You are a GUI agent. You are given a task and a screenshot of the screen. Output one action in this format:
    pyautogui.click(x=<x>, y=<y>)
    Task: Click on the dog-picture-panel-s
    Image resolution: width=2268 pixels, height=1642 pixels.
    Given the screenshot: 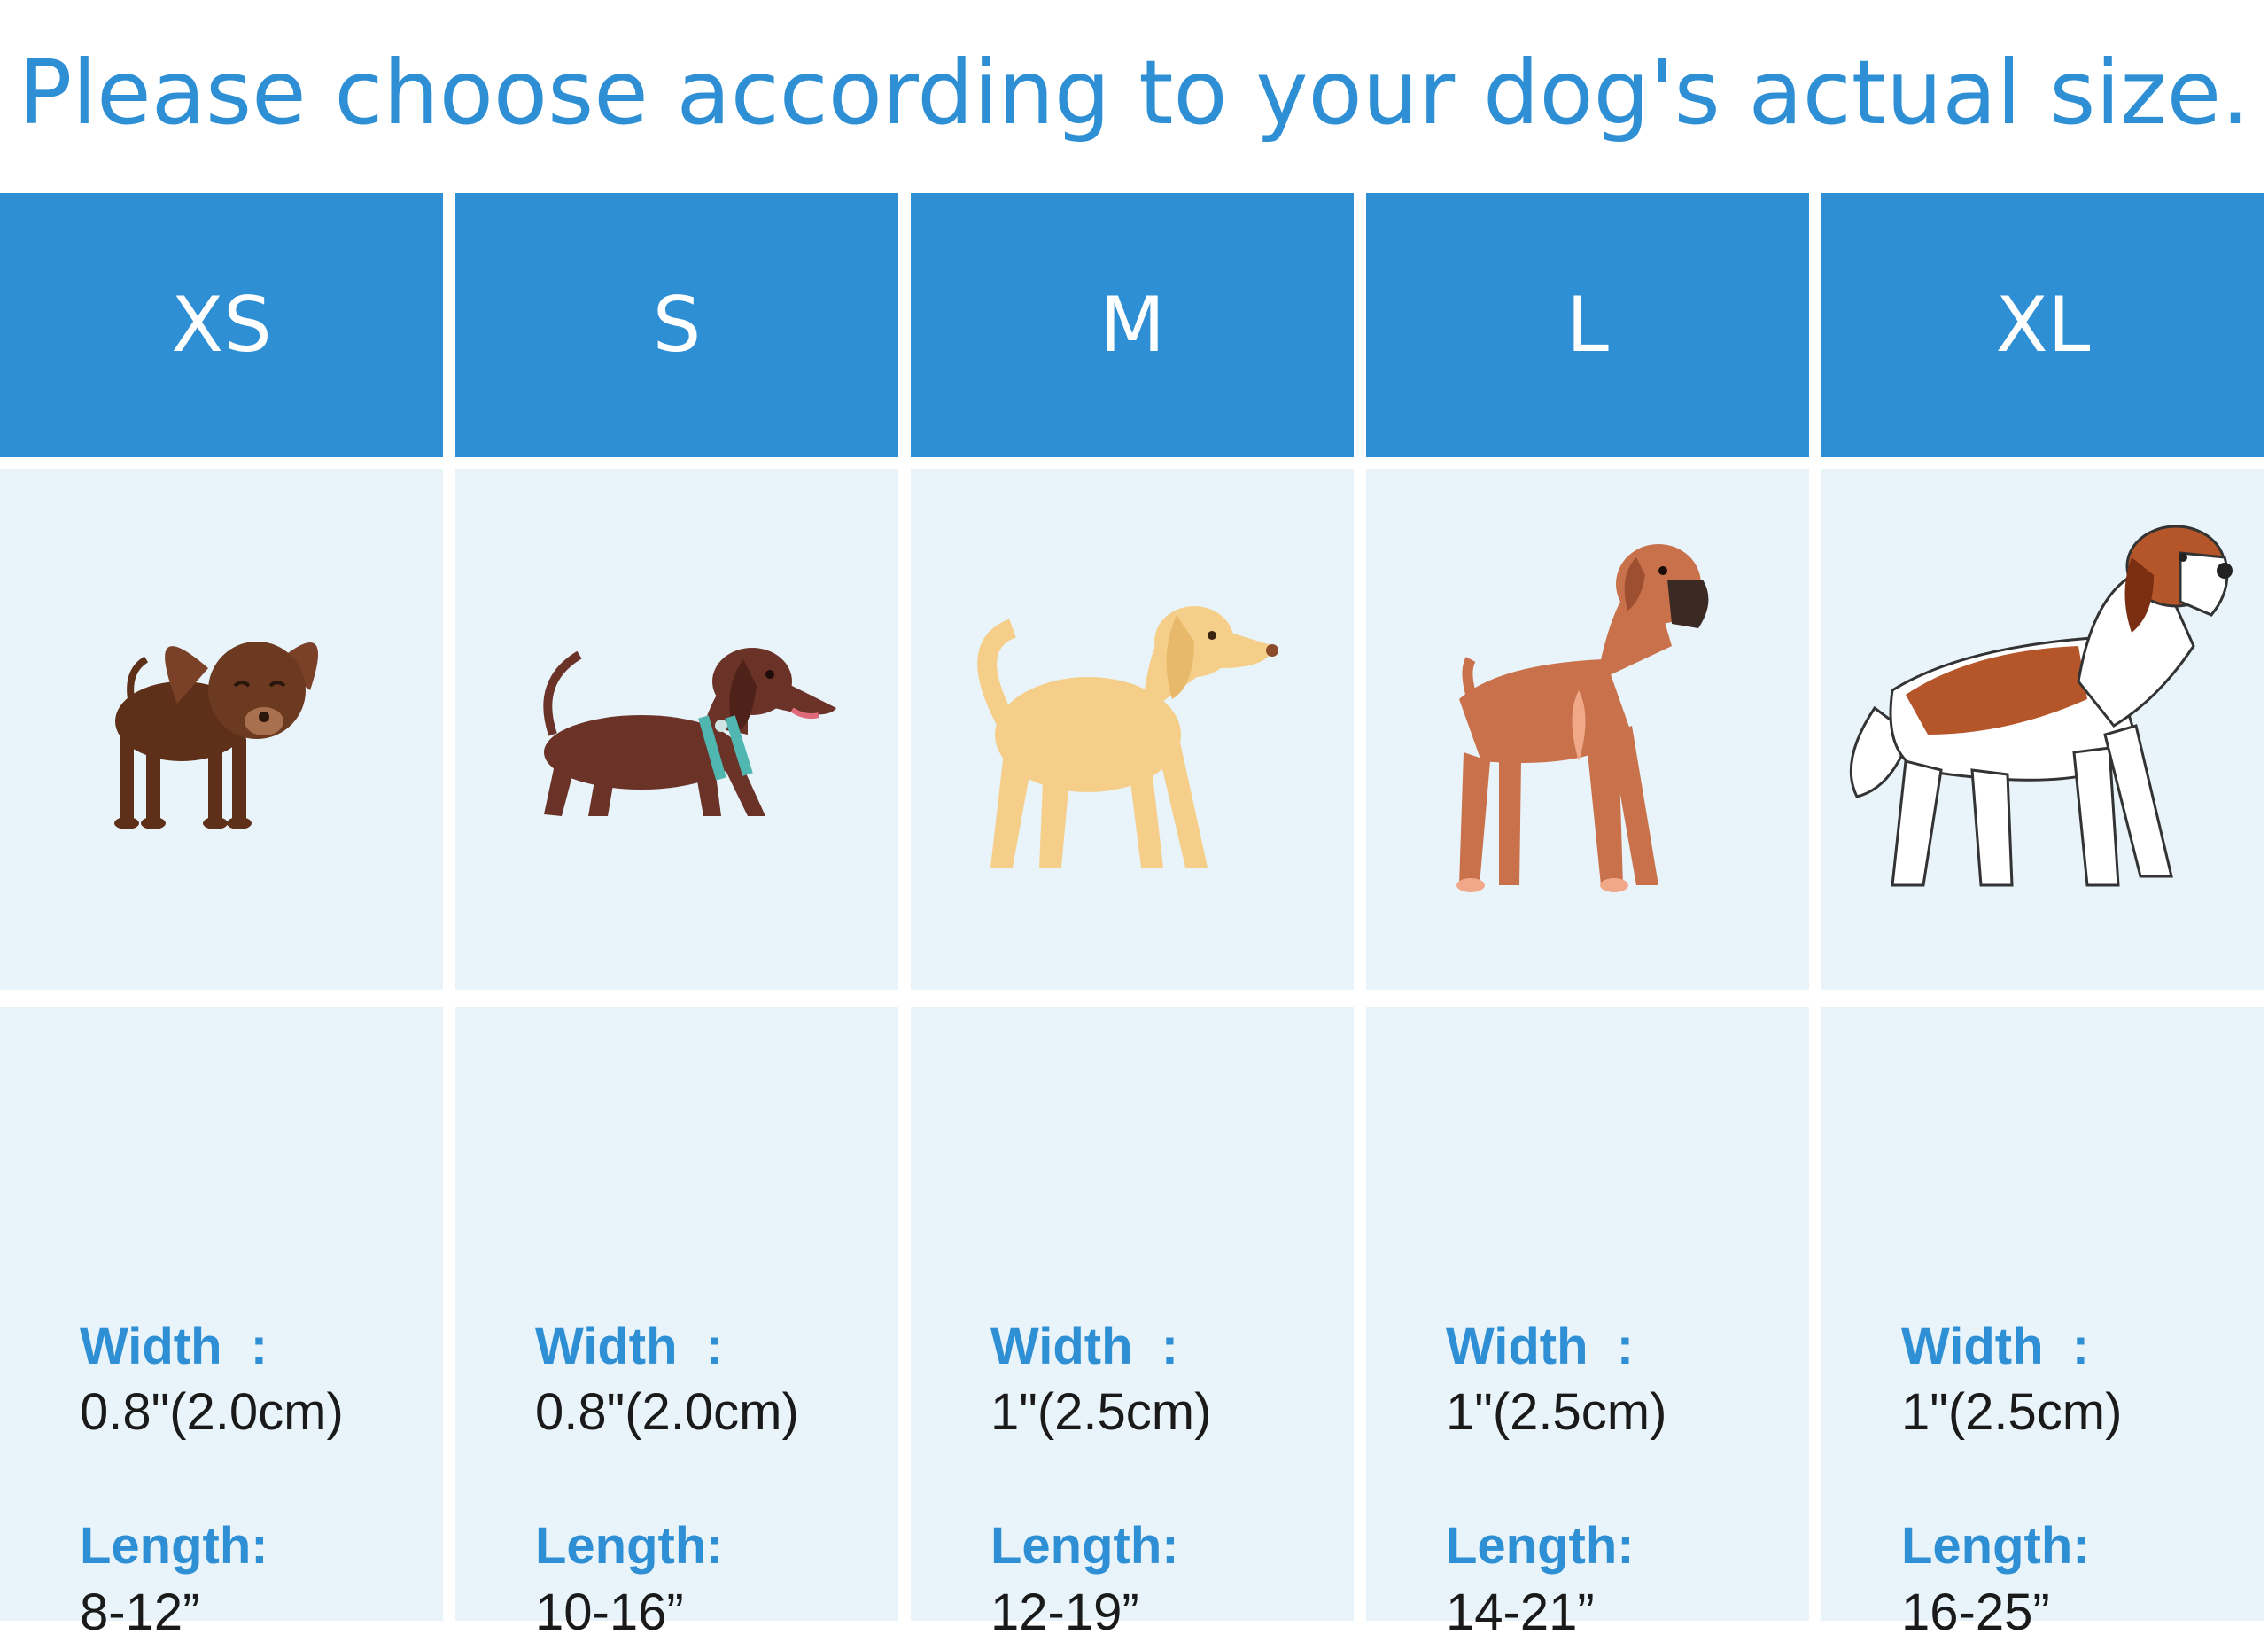 What is the action you would take?
    pyautogui.click(x=676, y=729)
    